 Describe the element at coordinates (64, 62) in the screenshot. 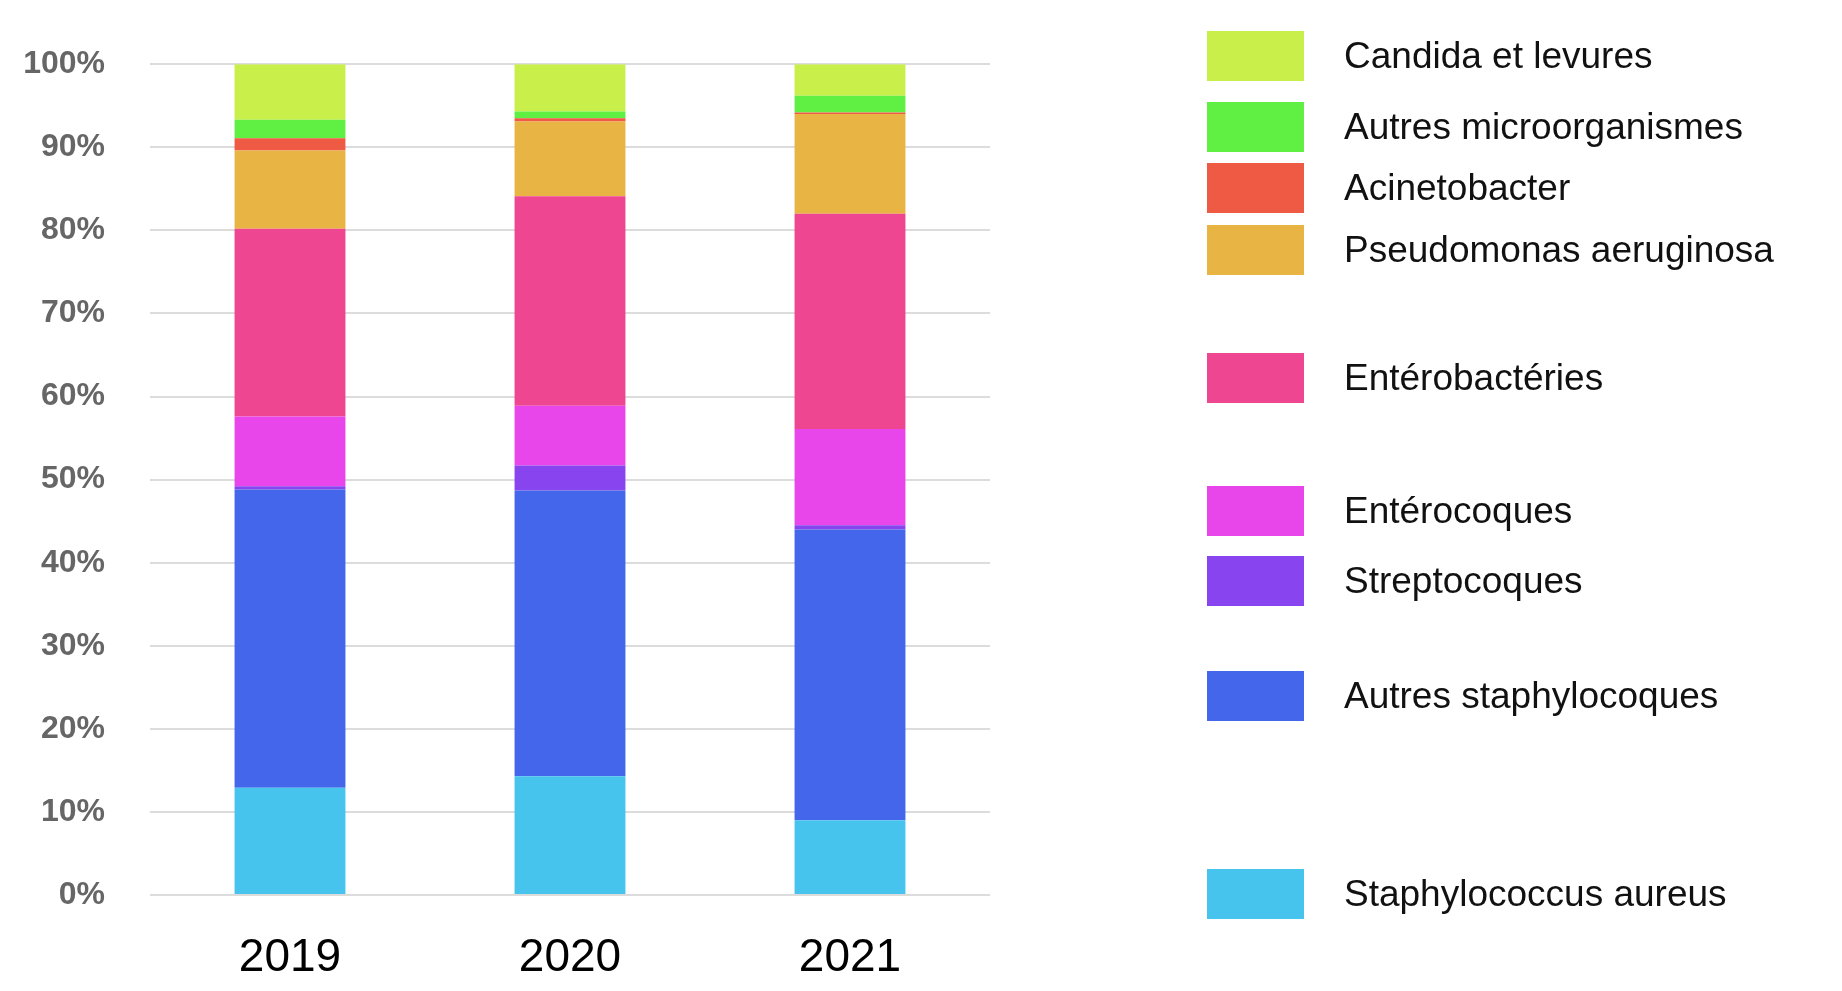

I see `y-tick-label: 100%` at that location.